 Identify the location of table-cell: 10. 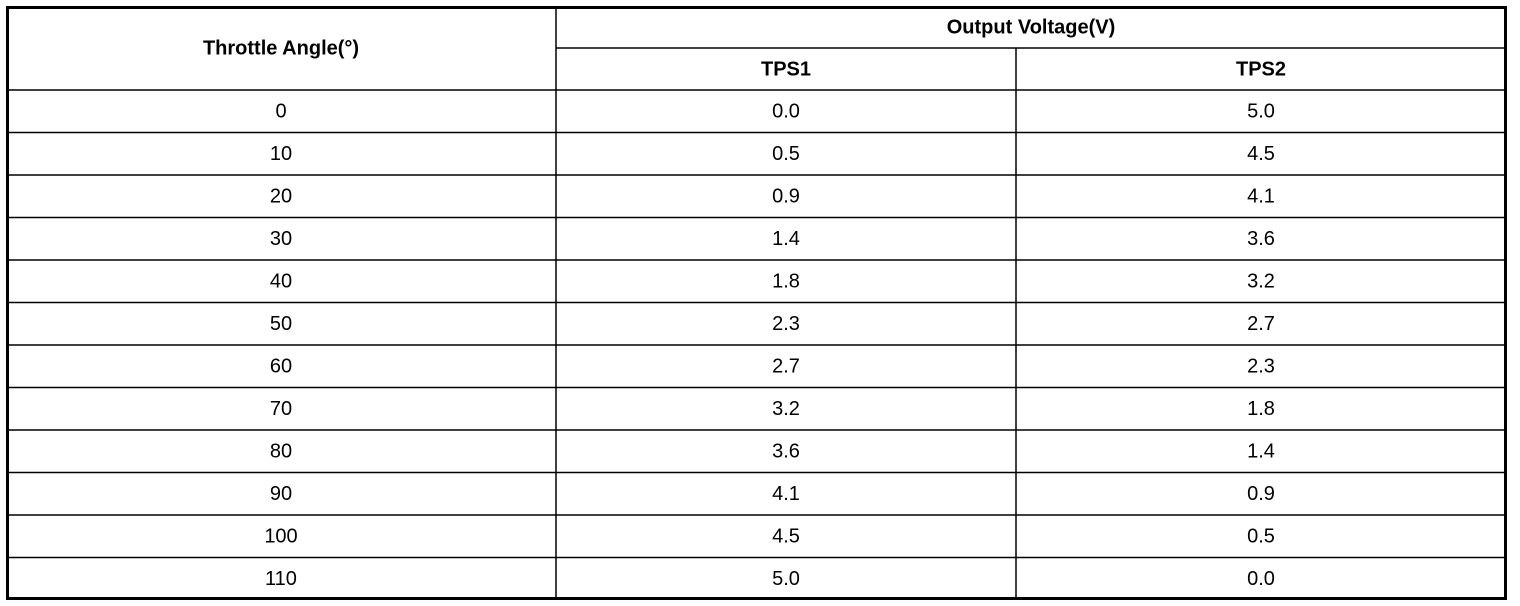
(281, 154).